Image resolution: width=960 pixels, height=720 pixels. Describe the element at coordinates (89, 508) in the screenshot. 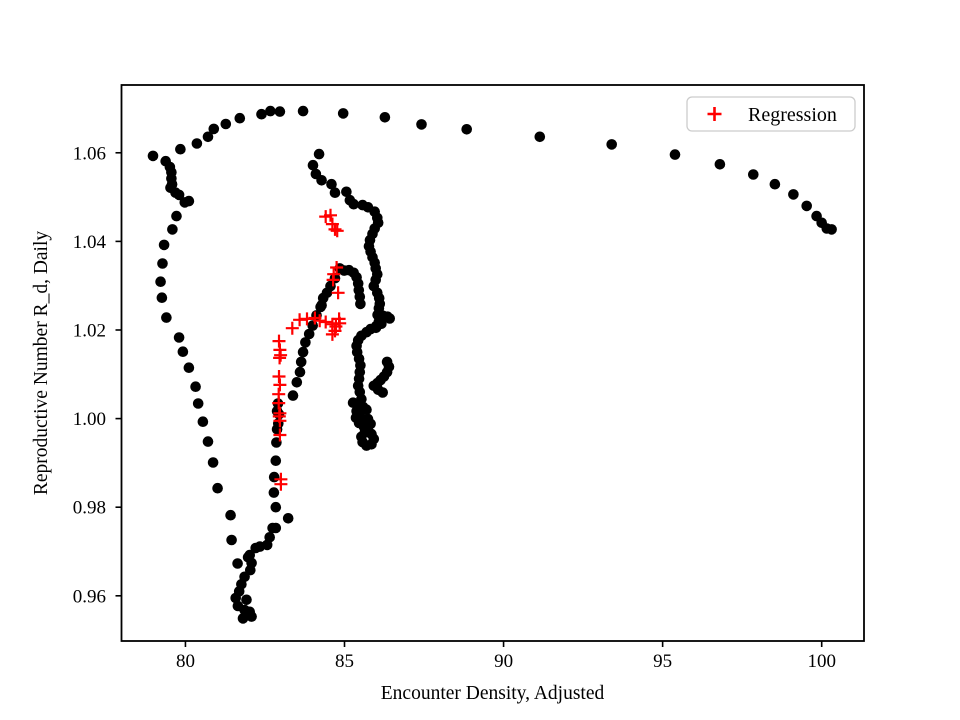

I see `y-tick-label: 0.98` at that location.